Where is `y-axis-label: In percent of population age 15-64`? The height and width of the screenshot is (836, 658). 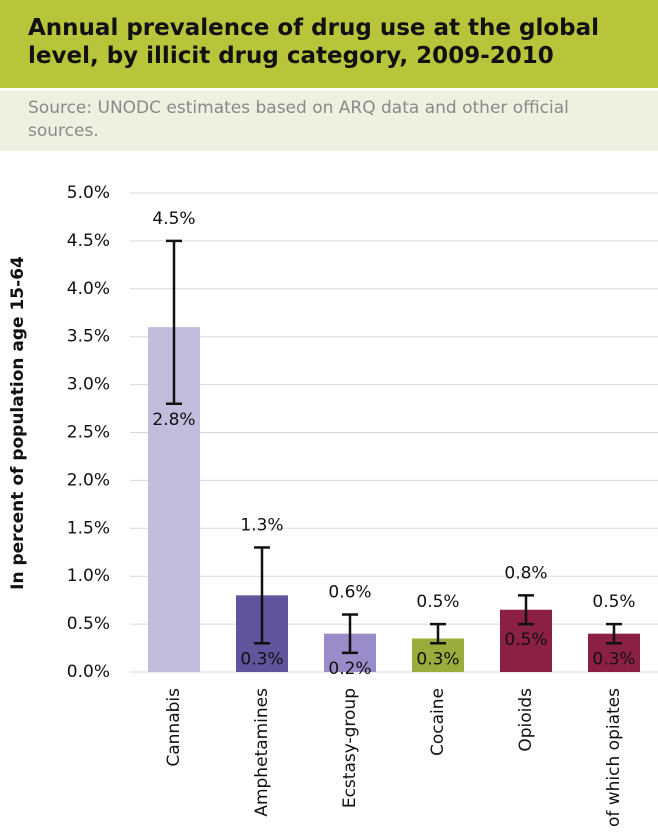
y-axis-label: In percent of population age 15-64 is located at coordinates (18, 423).